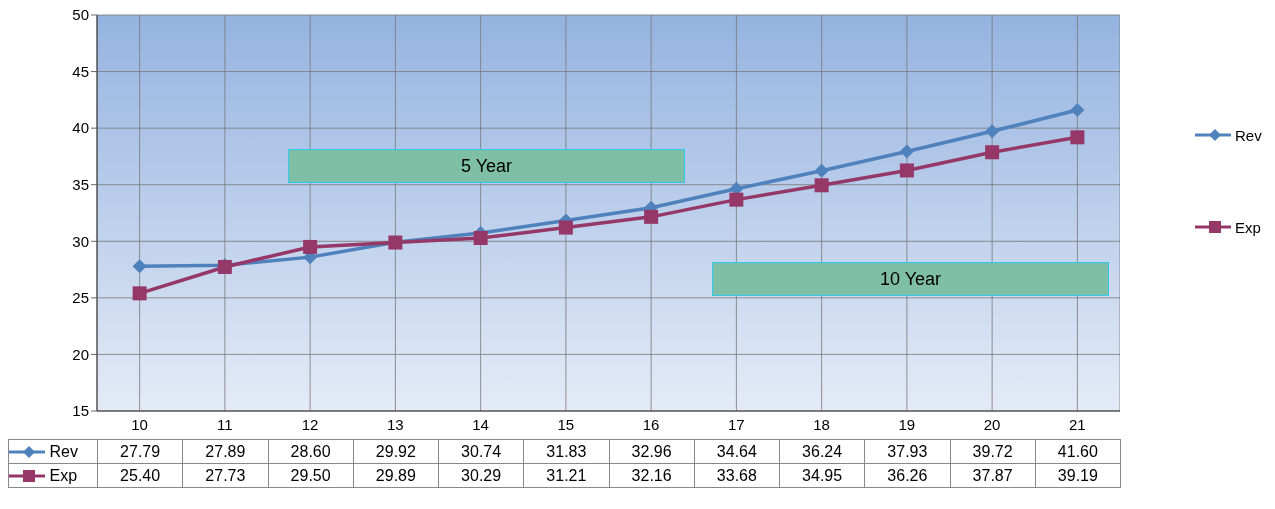  What do you see at coordinates (80, 185) in the screenshot?
I see `y-tick-label: 35` at bounding box center [80, 185].